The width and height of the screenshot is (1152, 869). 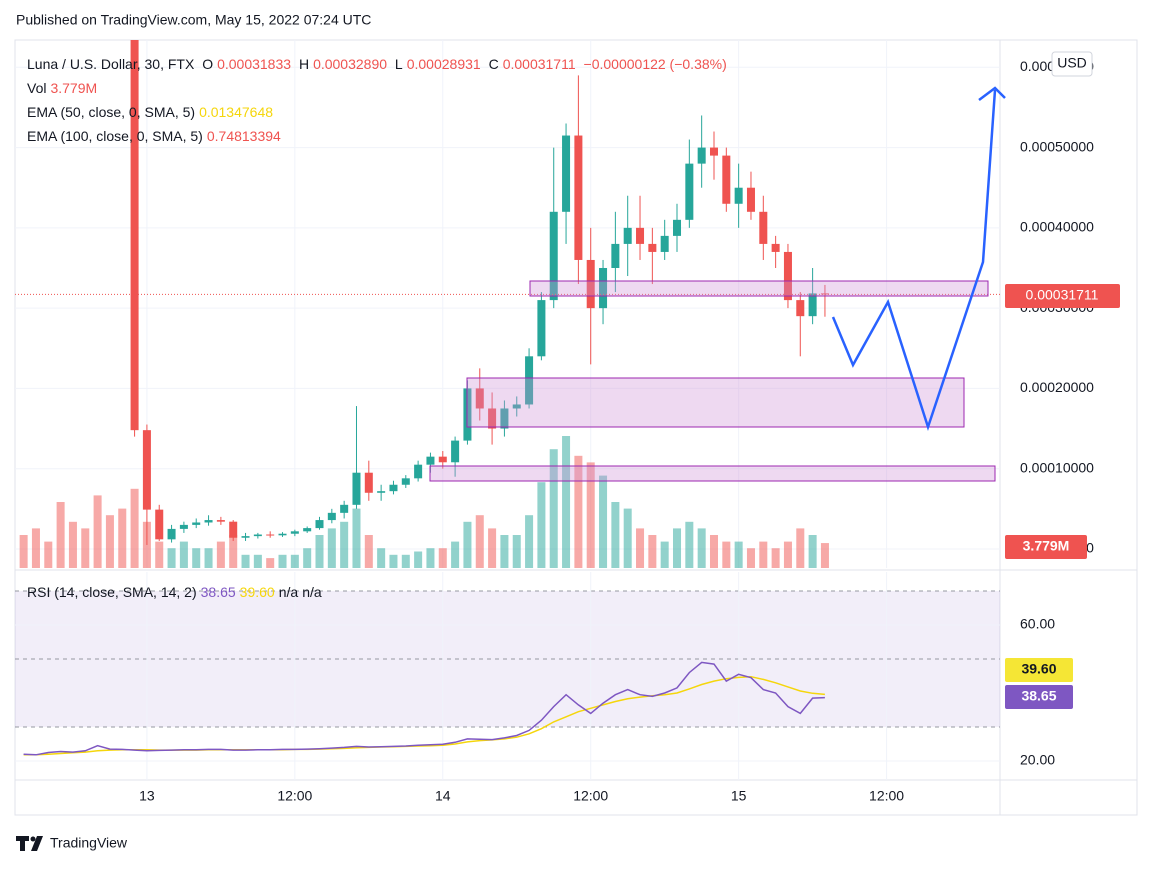 What do you see at coordinates (1057, 467) in the screenshot?
I see `y-tick-label: 0.00010000` at bounding box center [1057, 467].